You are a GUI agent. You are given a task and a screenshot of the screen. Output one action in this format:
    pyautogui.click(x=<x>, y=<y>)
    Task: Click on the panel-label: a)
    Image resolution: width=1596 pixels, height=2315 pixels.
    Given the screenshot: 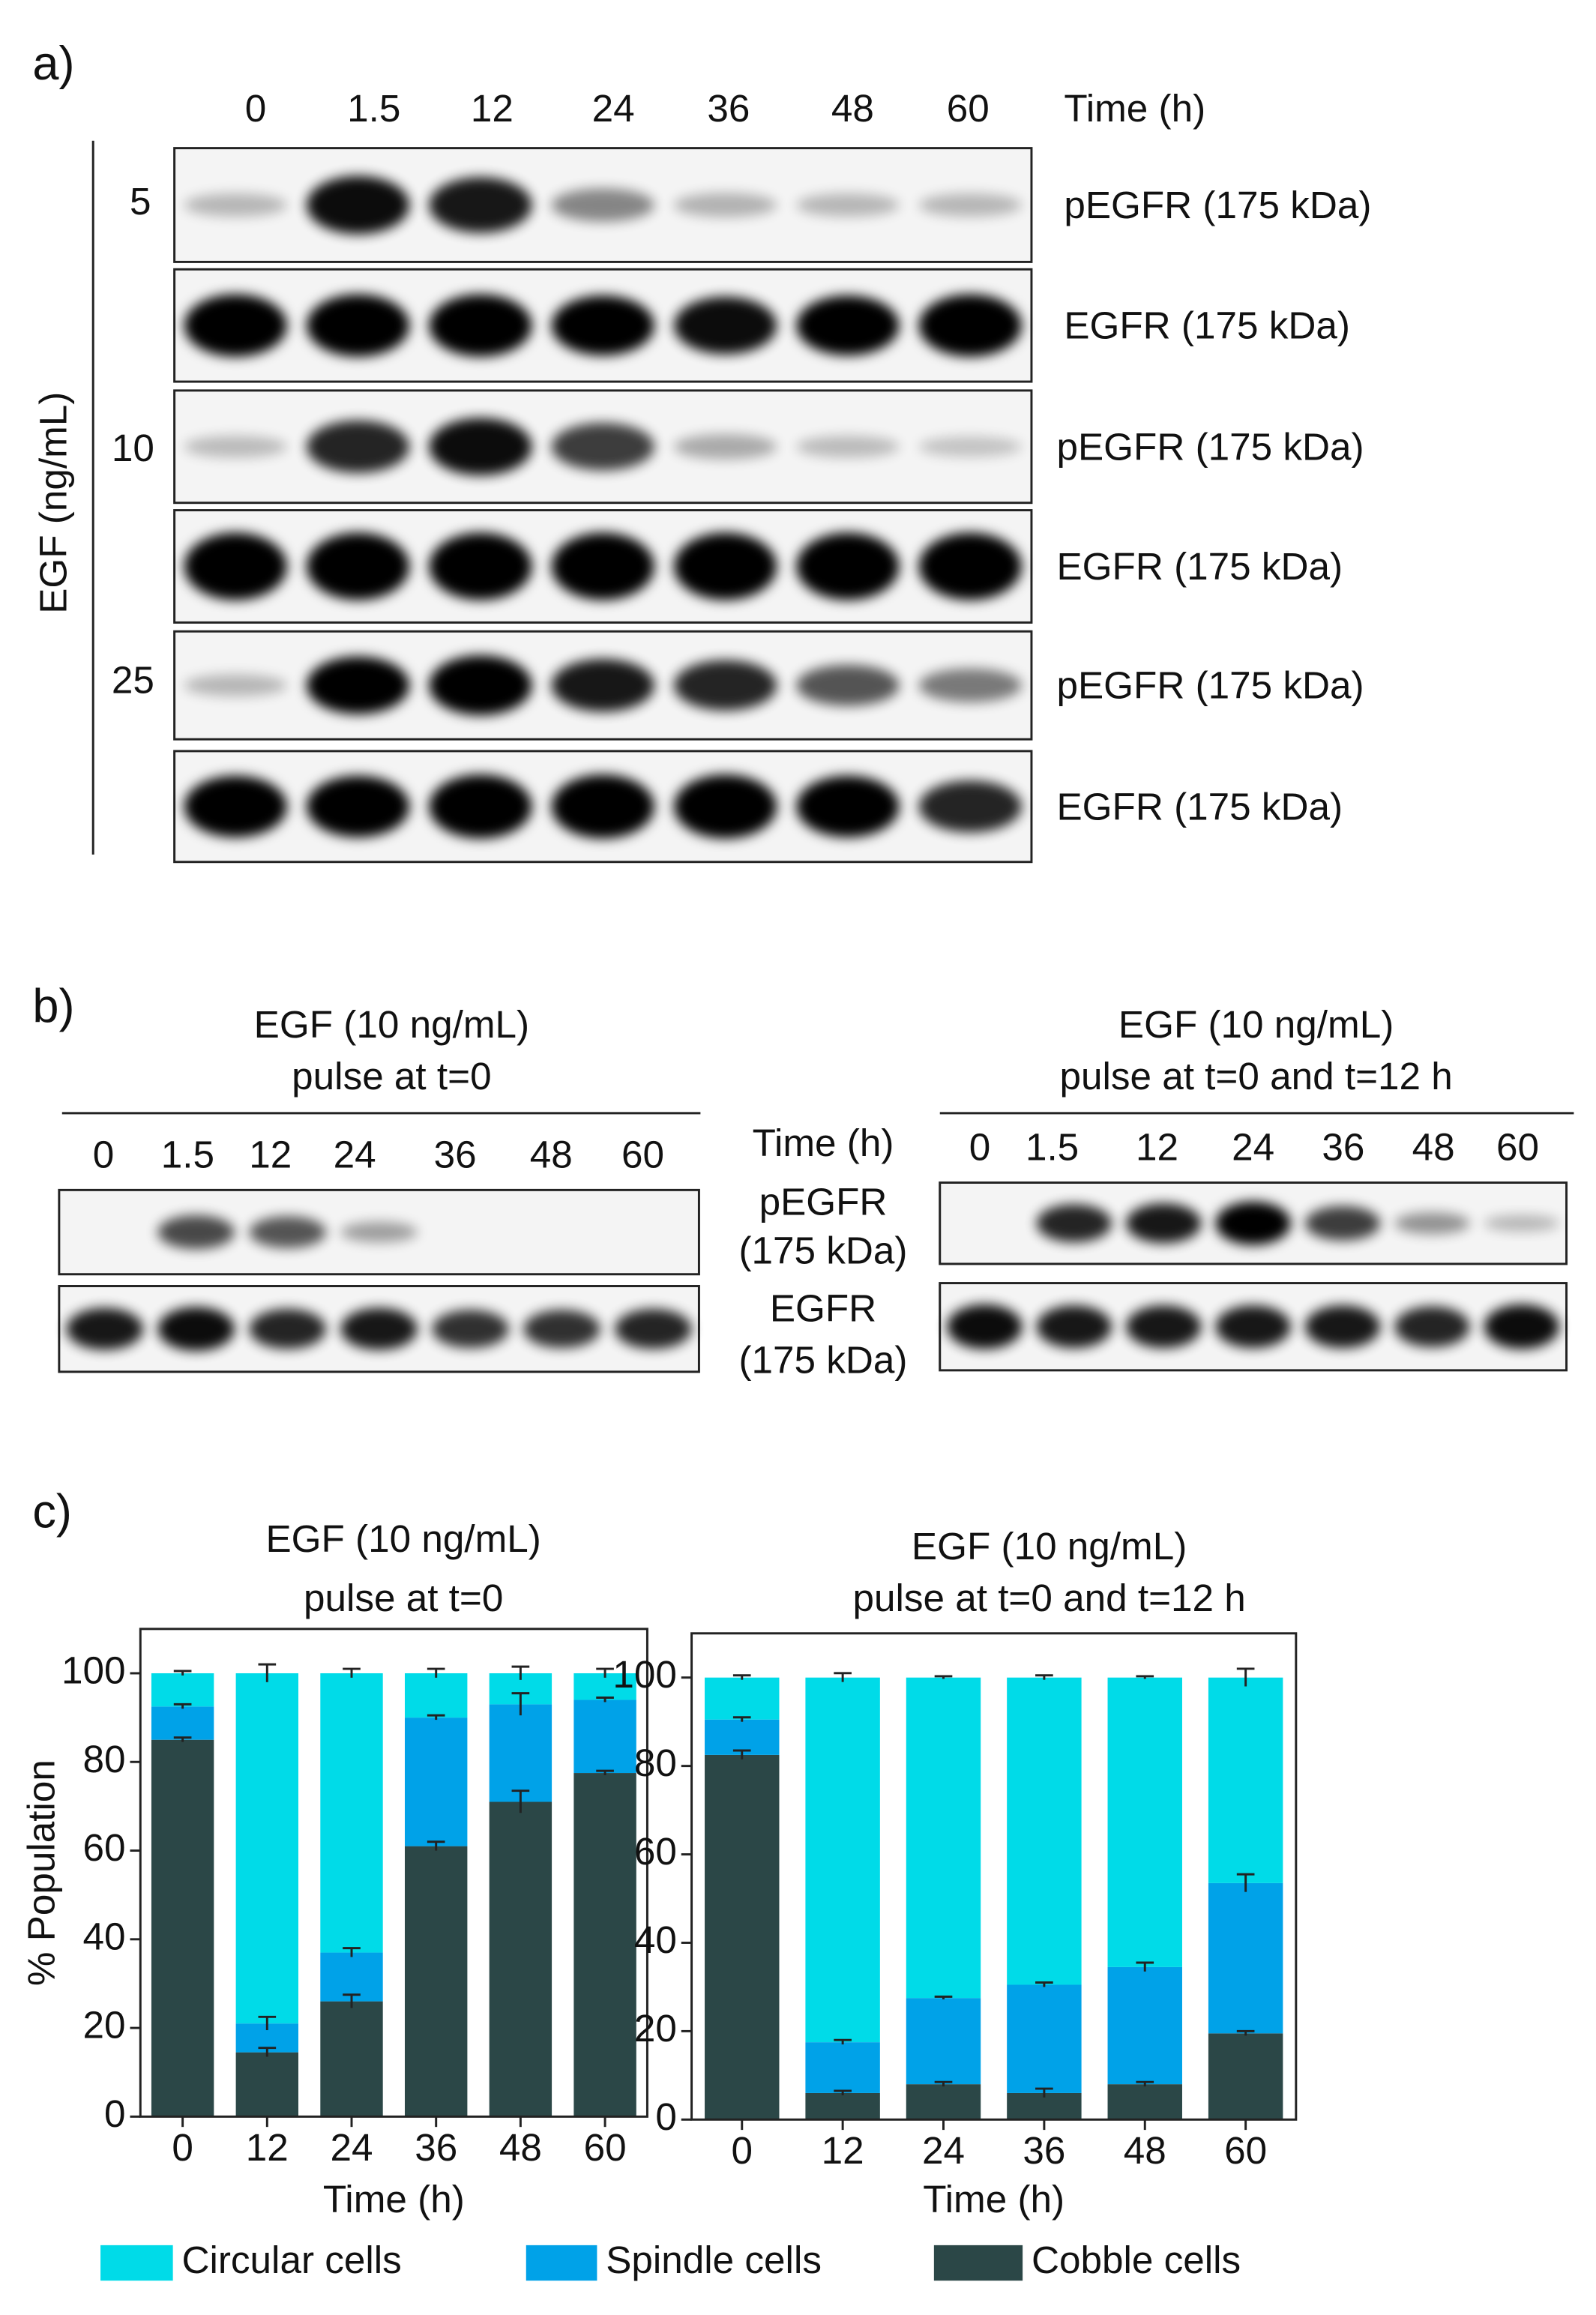 What is the action you would take?
    pyautogui.click(x=53, y=63)
    